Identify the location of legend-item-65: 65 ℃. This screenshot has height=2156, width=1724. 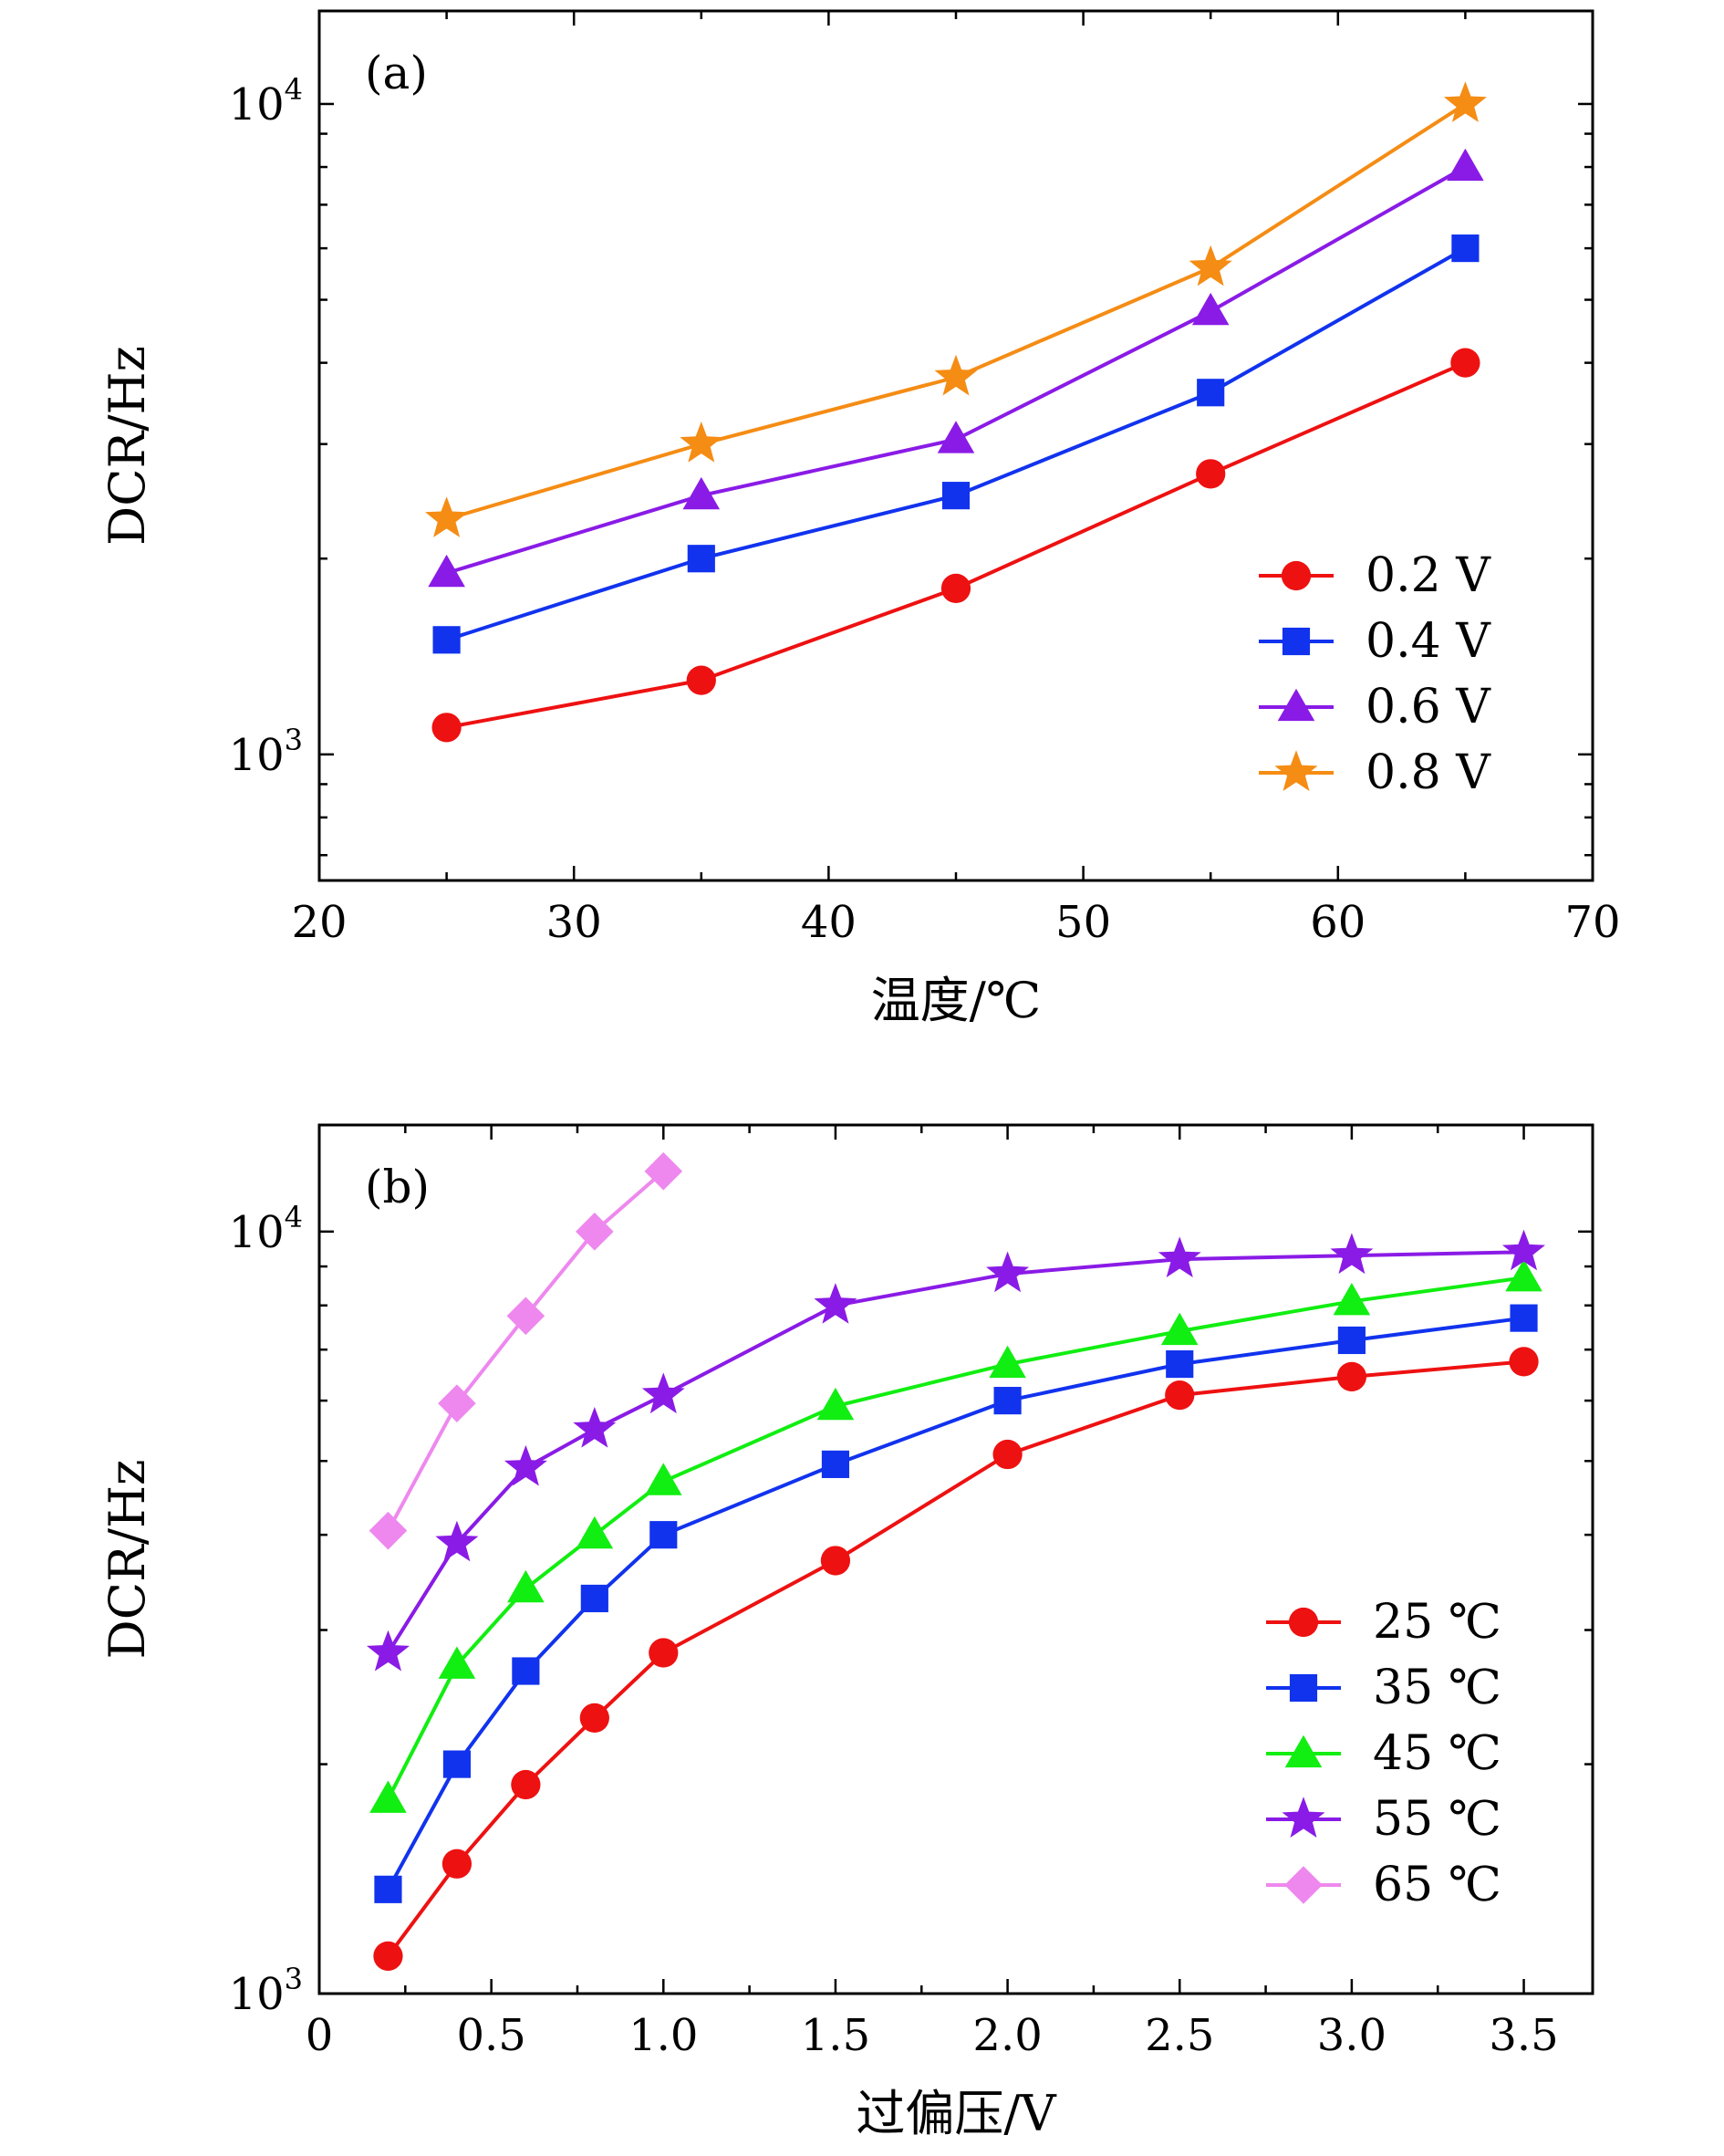
(1383, 1885).